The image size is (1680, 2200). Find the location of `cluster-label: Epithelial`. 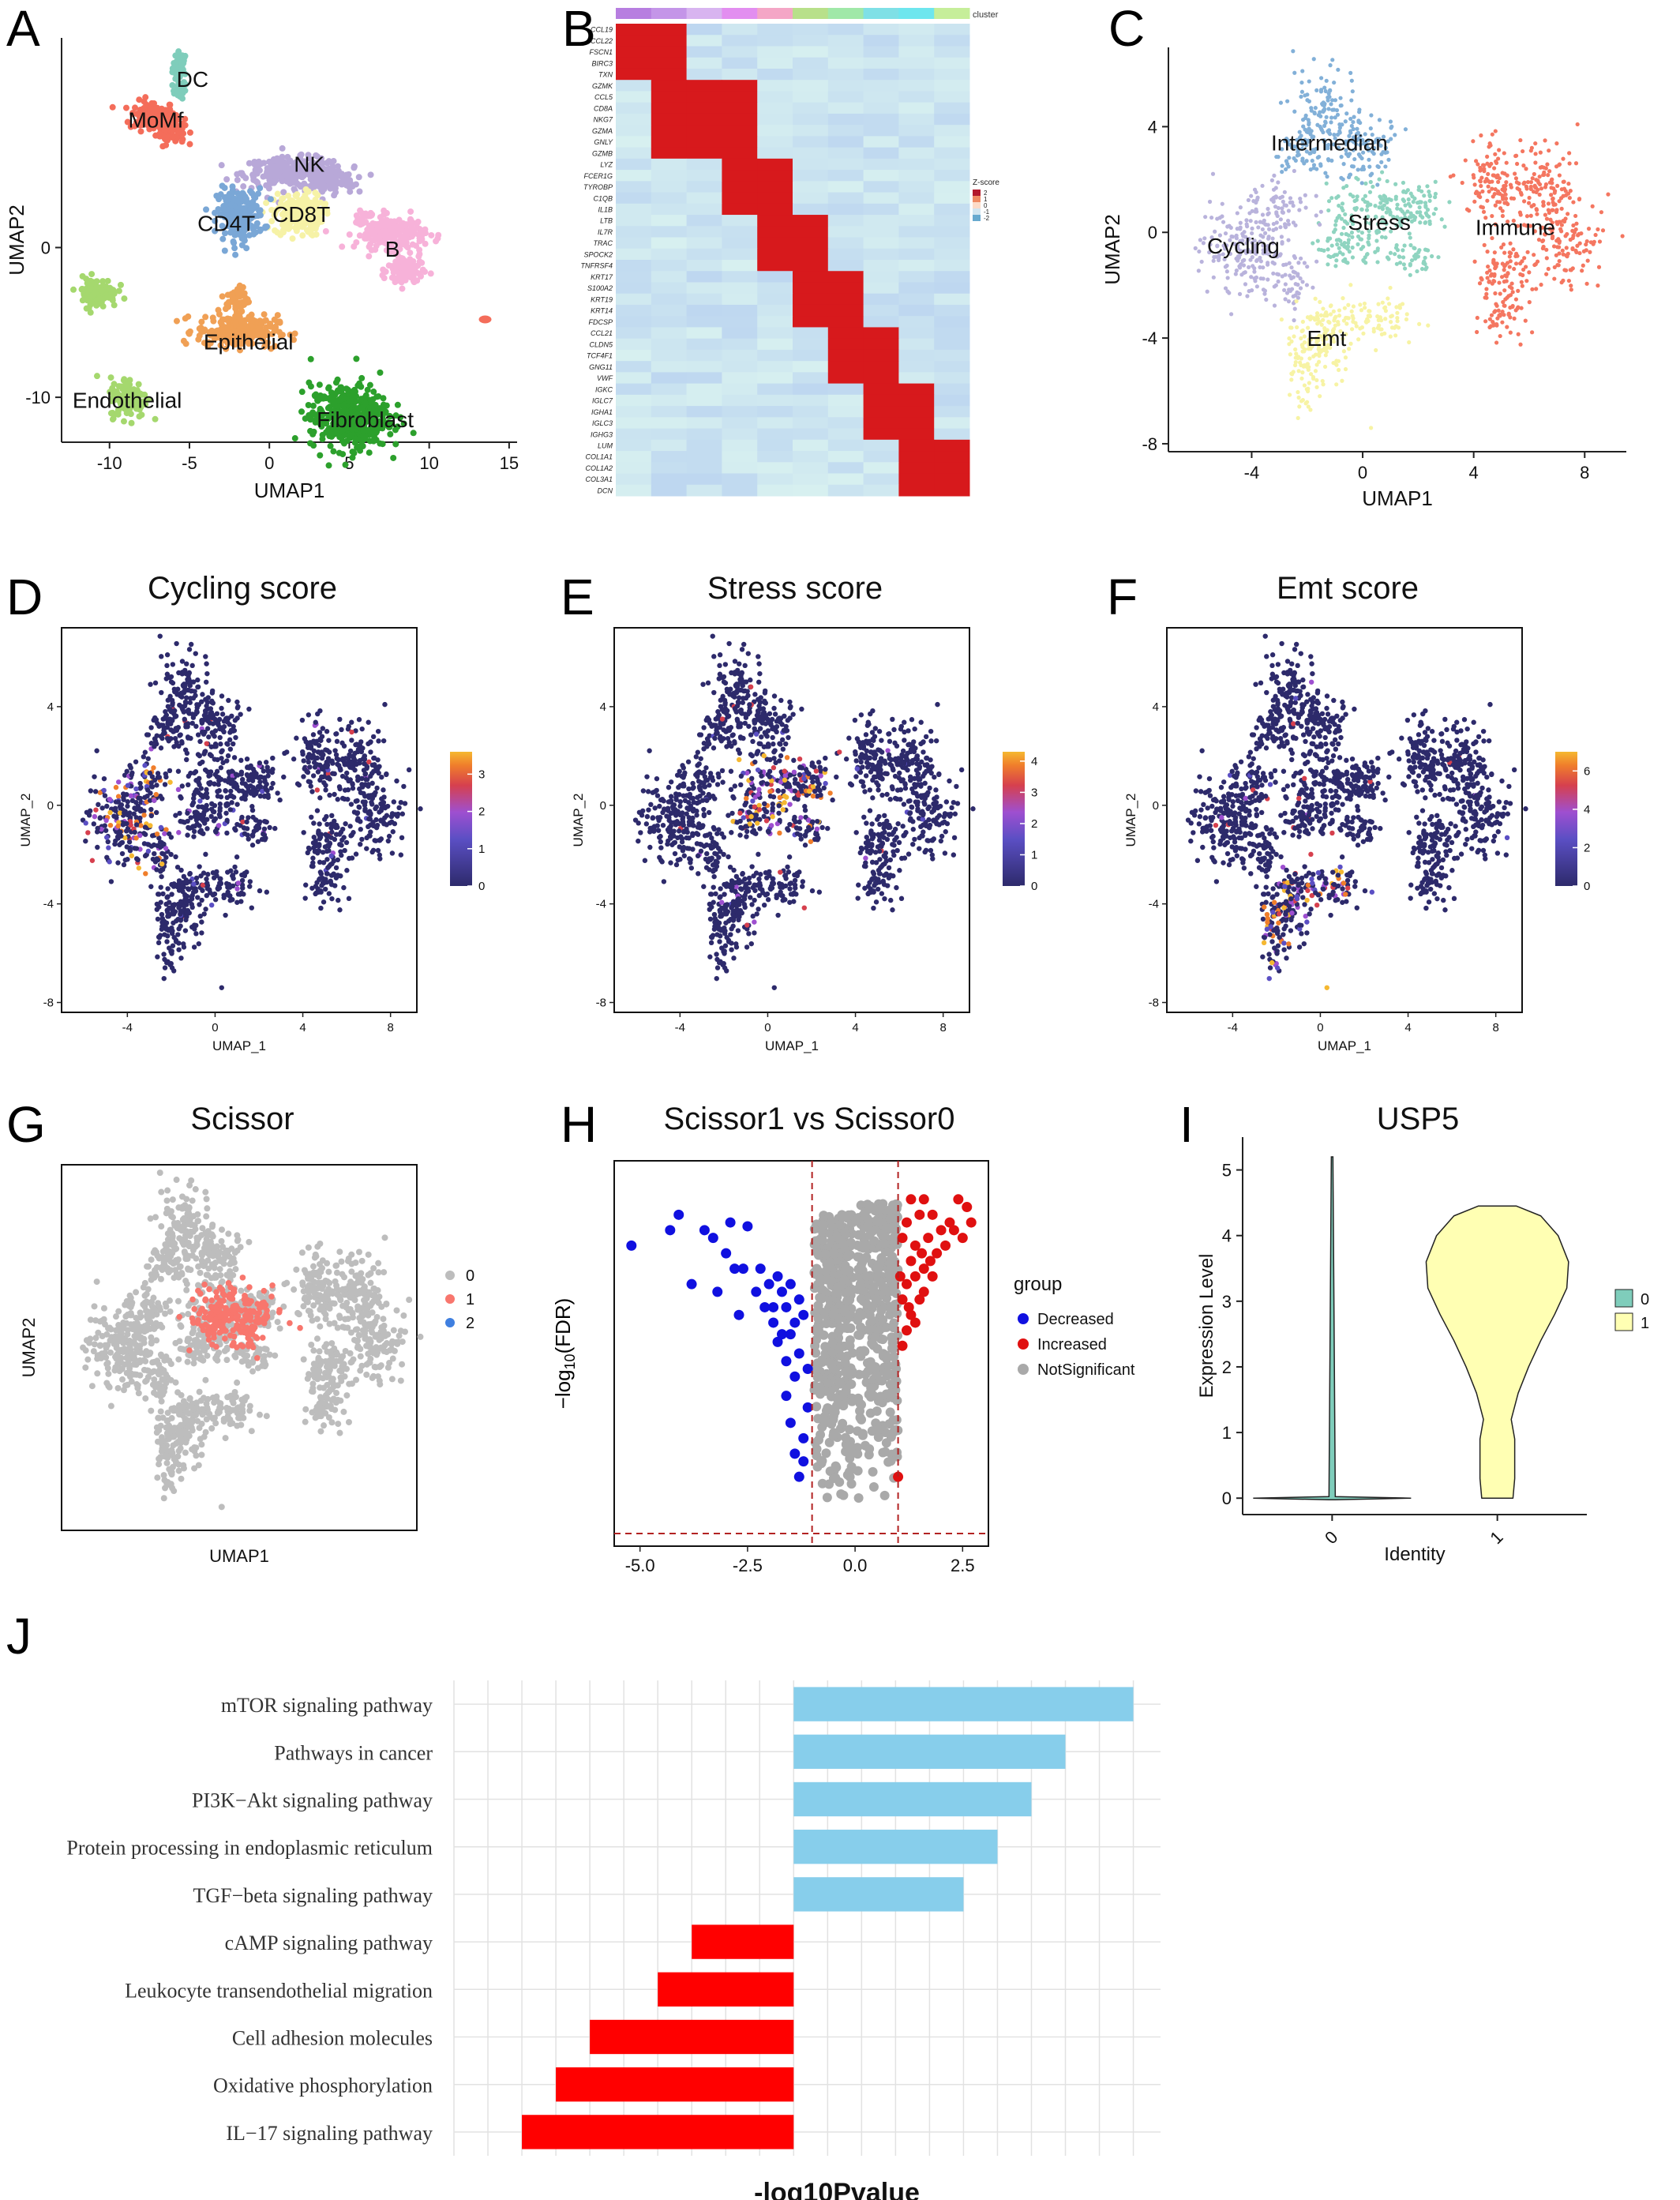

cluster-label: Epithelial is located at coordinates (249, 341).